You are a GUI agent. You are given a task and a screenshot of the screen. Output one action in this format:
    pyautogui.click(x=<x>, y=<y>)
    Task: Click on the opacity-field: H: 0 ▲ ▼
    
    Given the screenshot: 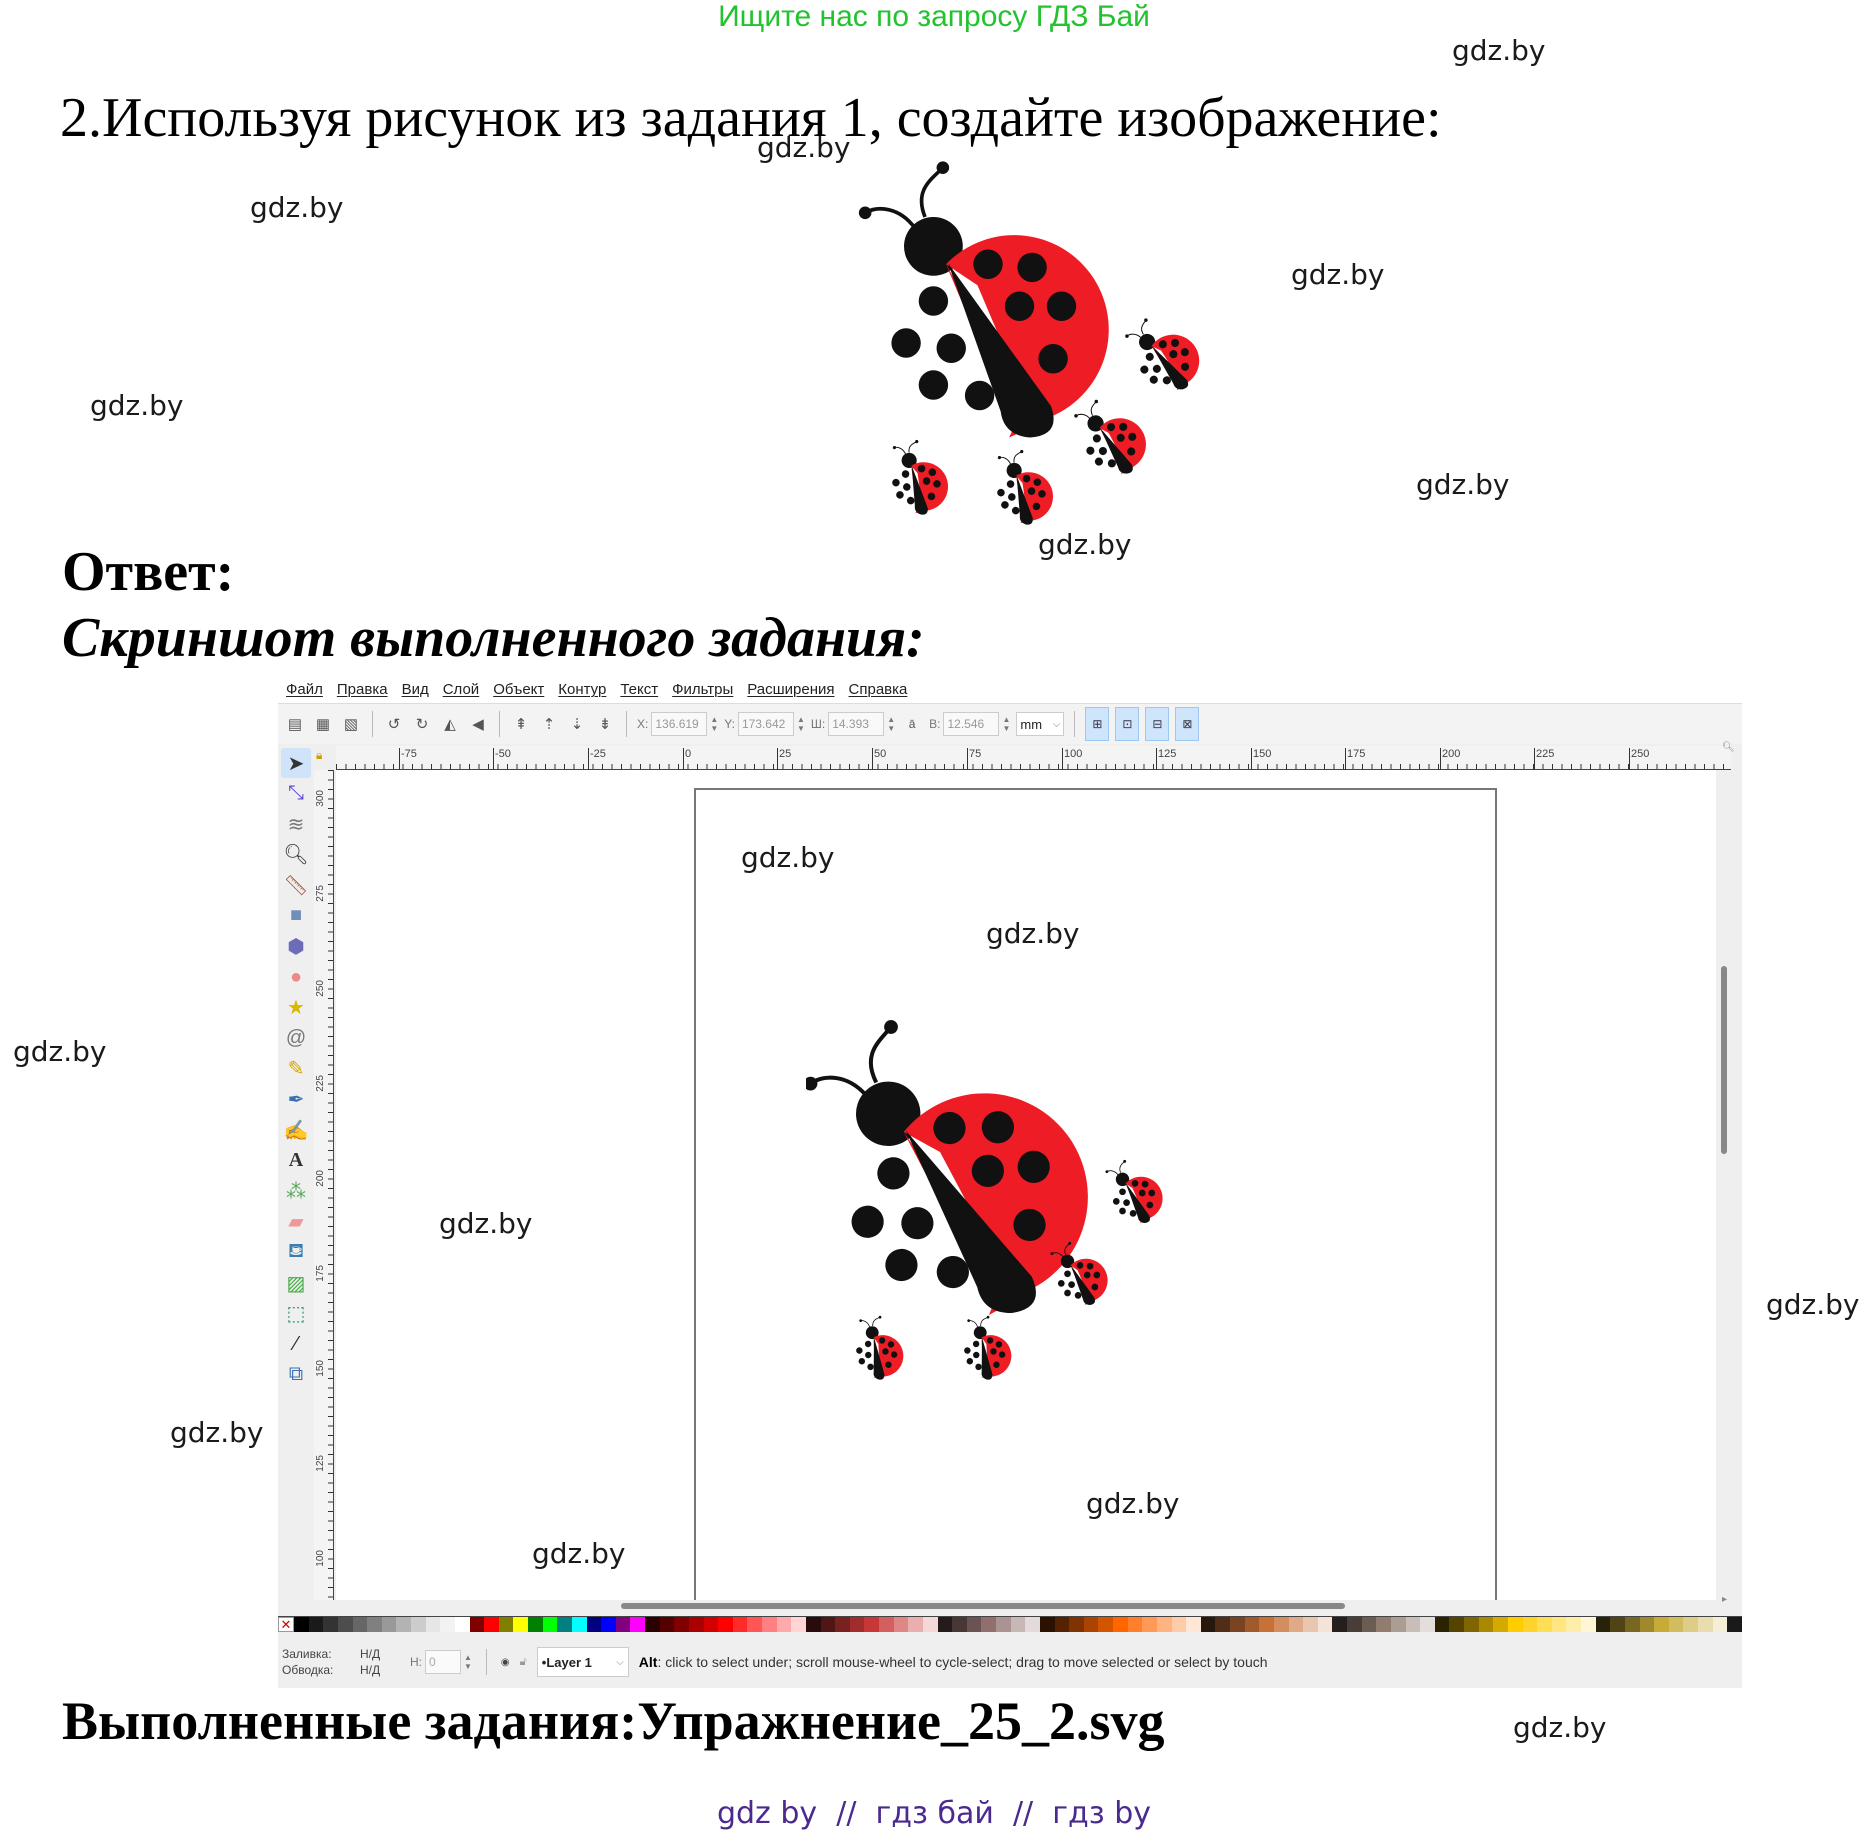 What is the action you would take?
    pyautogui.click(x=441, y=1662)
    